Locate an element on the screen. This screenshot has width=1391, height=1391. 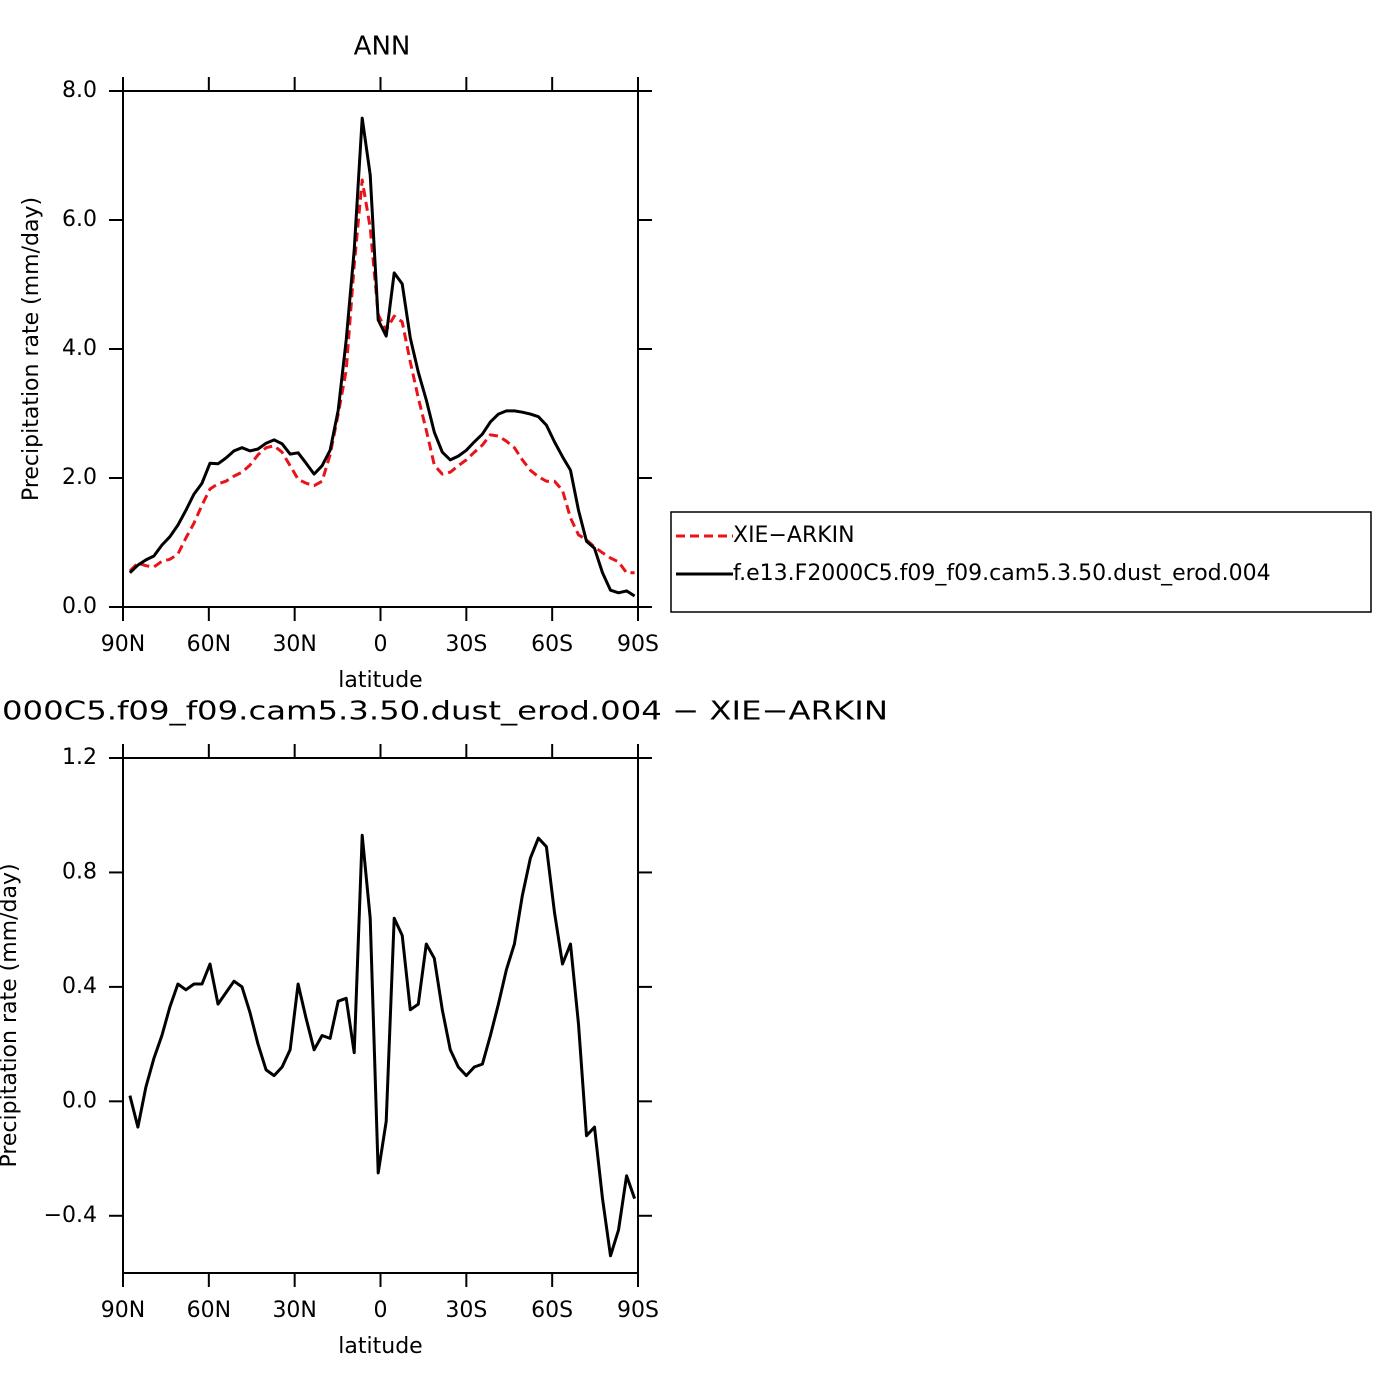
y-tick-label: −0.4 is located at coordinates (70, 1215).